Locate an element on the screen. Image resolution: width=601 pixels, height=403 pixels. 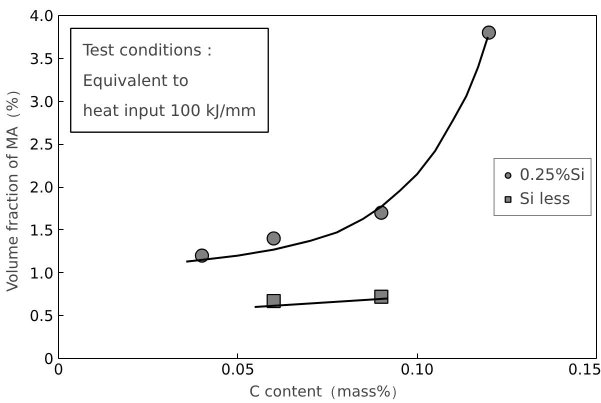
x-tick-label: 0.10 is located at coordinates (417, 369).